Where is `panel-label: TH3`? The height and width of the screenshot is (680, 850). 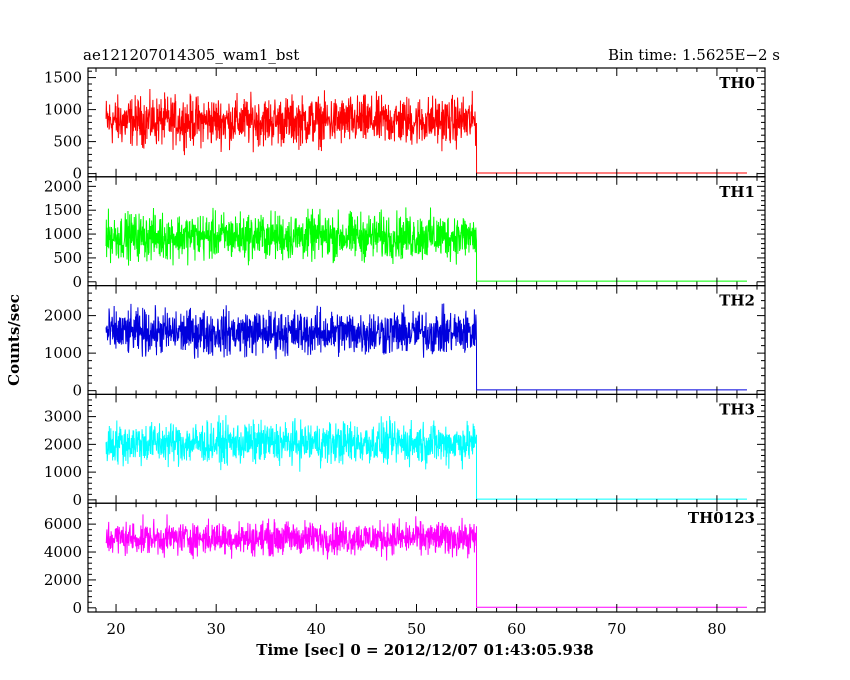
panel-label: TH3 is located at coordinates (737, 409).